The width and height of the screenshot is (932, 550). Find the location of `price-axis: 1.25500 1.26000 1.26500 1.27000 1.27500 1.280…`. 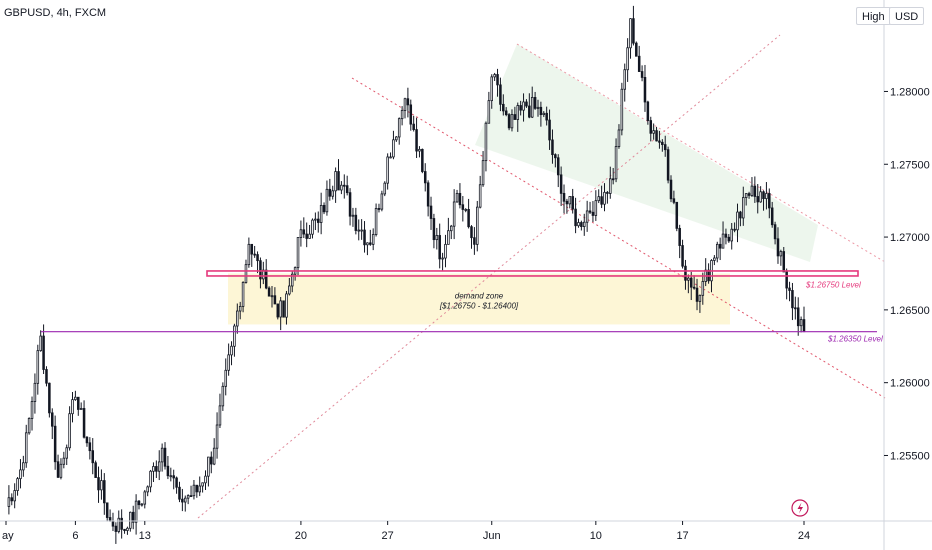

price-axis: 1.25500 1.26000 1.26500 1.27000 1.27500 1.280… is located at coordinates (906, 275).